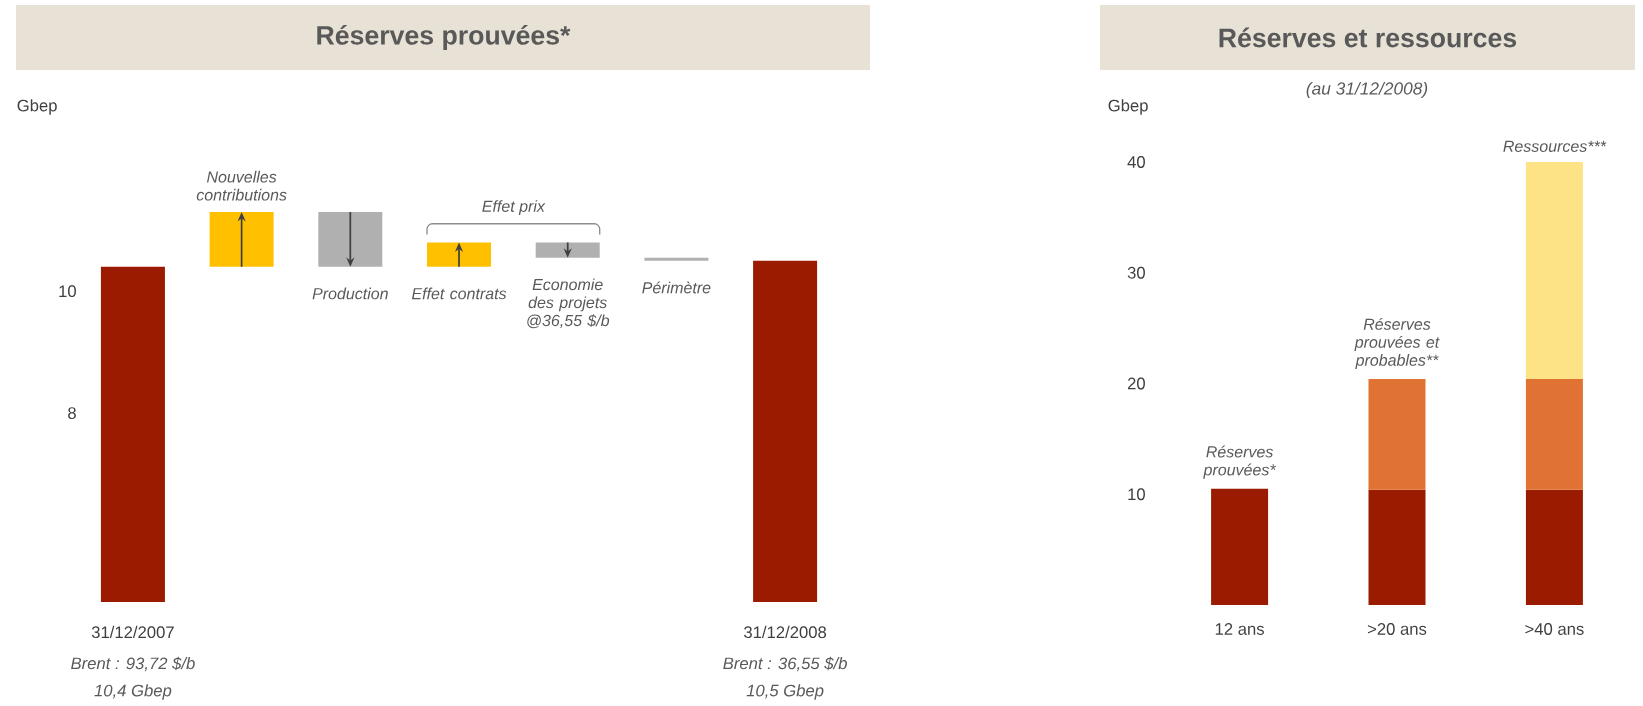 The width and height of the screenshot is (1643, 706). I want to click on series-label: Ressources***, so click(1555, 146).